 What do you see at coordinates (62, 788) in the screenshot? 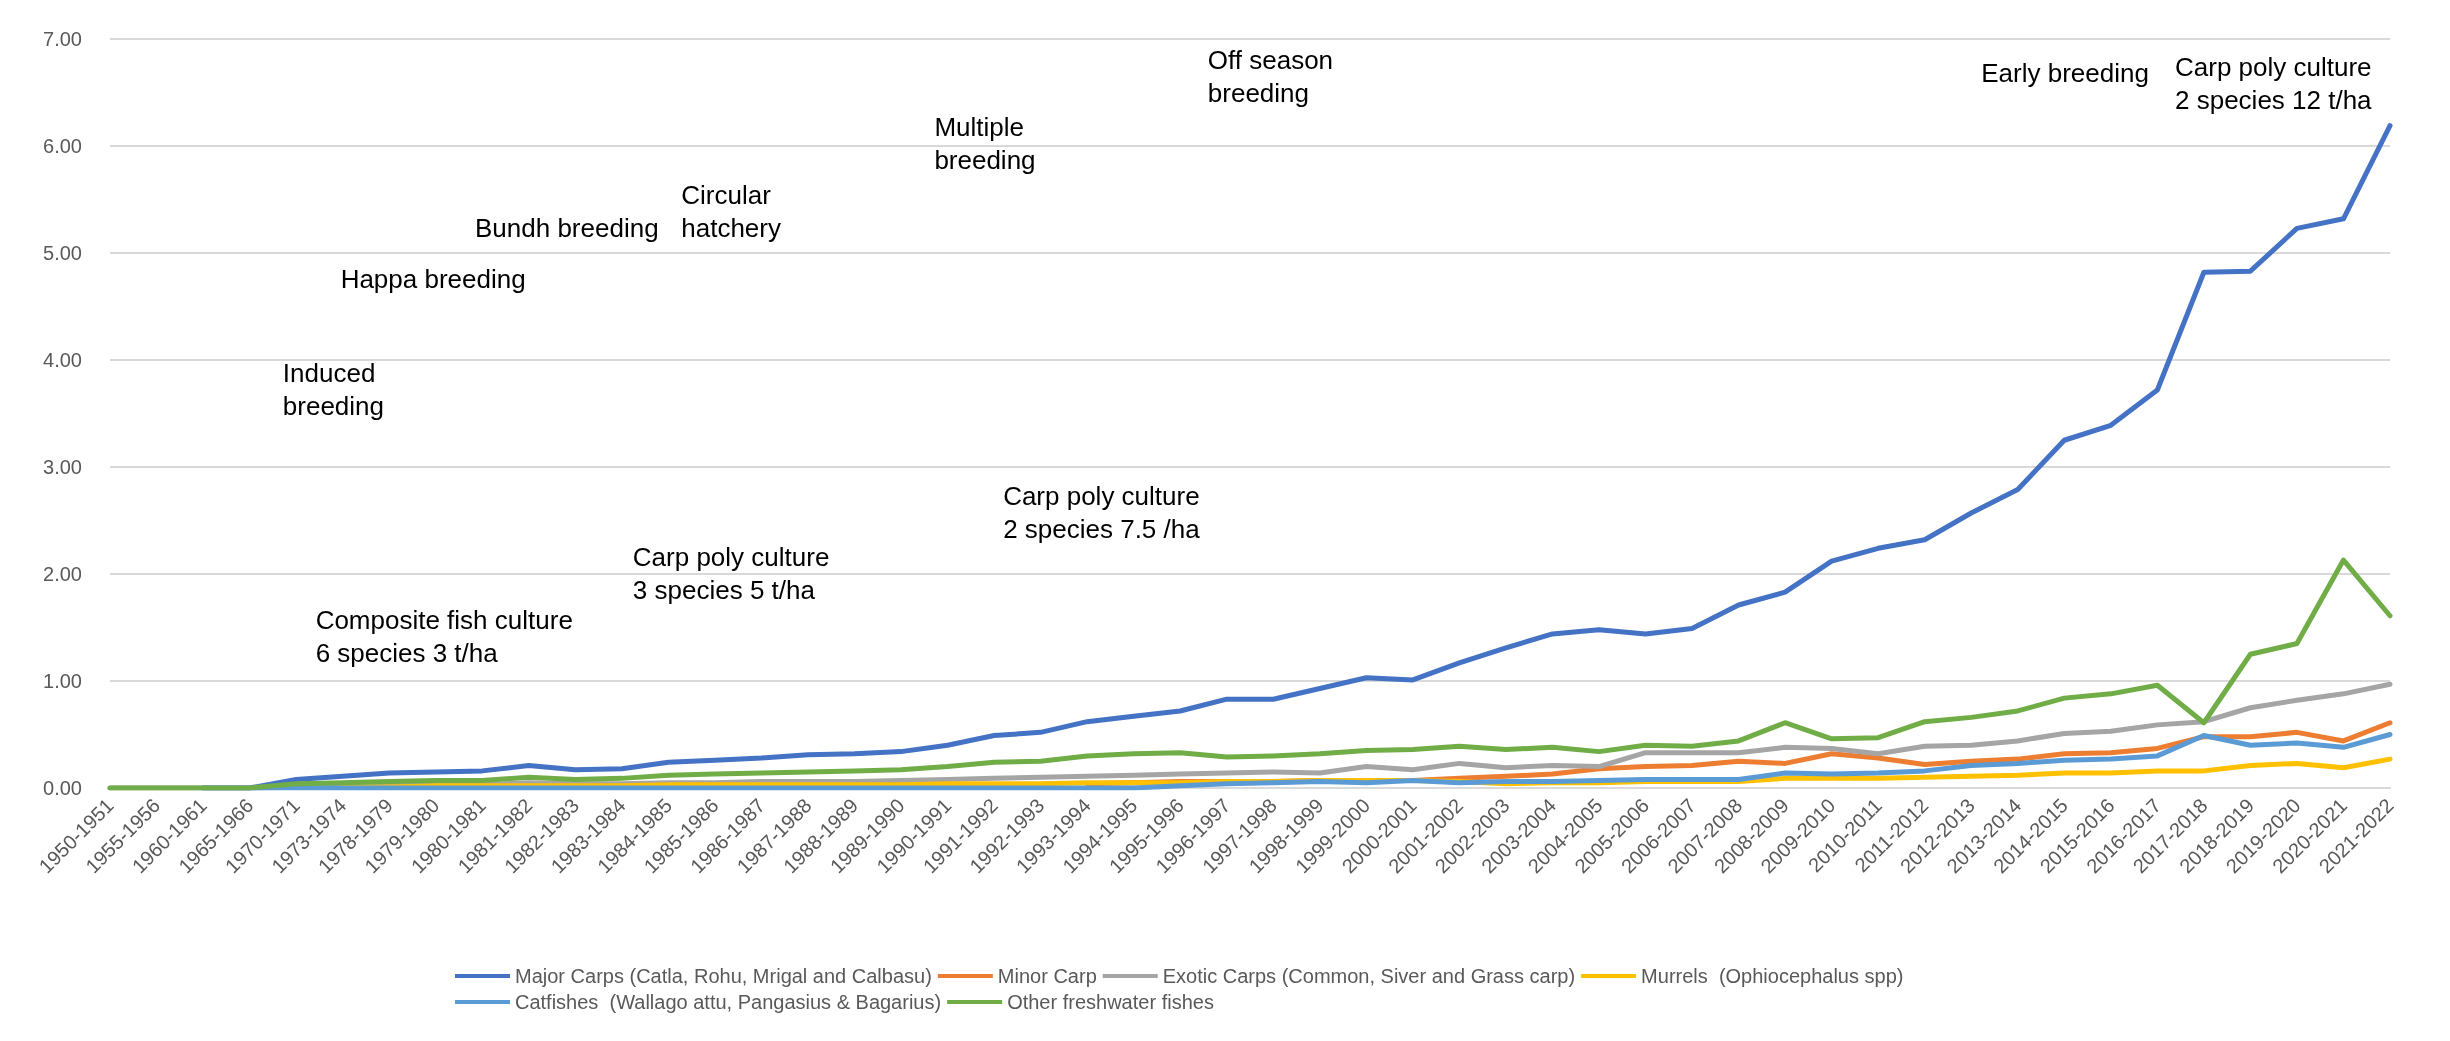
I see `y-tick-label: 0.00` at bounding box center [62, 788].